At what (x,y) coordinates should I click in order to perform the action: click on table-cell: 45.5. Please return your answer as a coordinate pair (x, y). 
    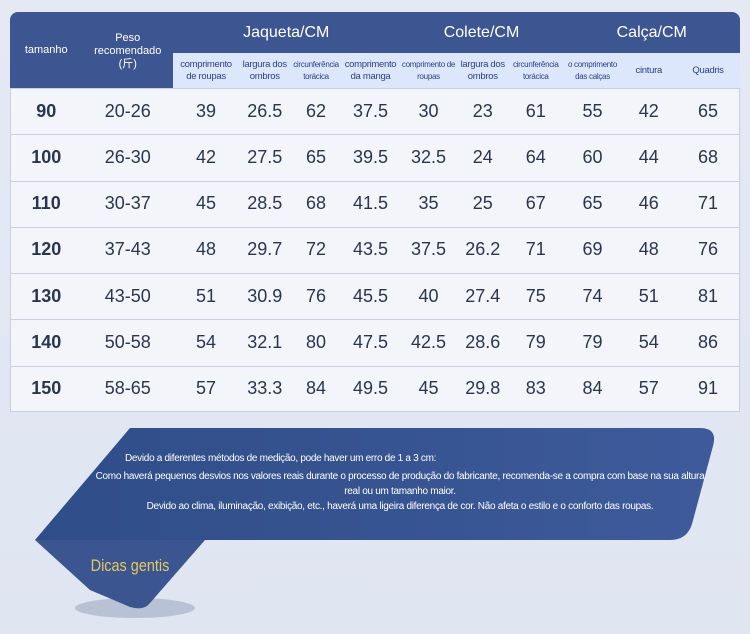
    Looking at the image, I should click on (370, 295).